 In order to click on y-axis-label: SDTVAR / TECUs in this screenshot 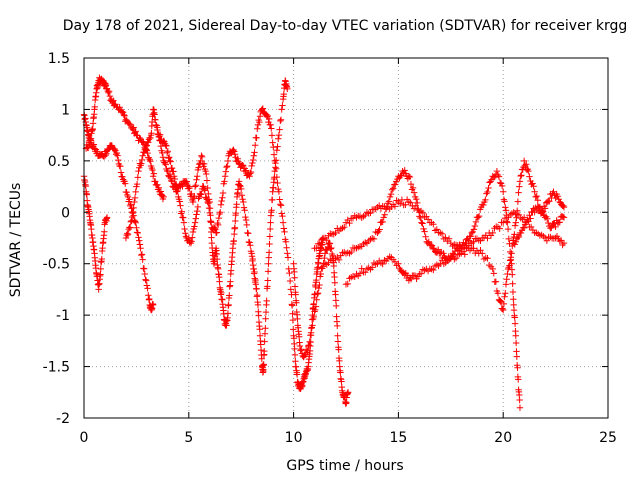, I will do `click(16, 240)`.